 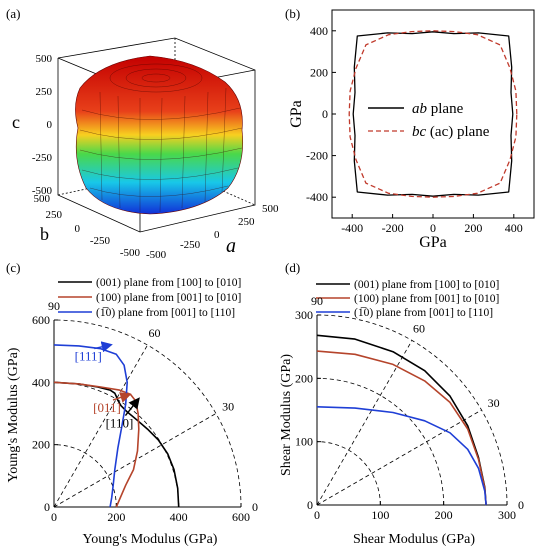 I want to click on a-a-tick: 0, so click(x=217, y=235).